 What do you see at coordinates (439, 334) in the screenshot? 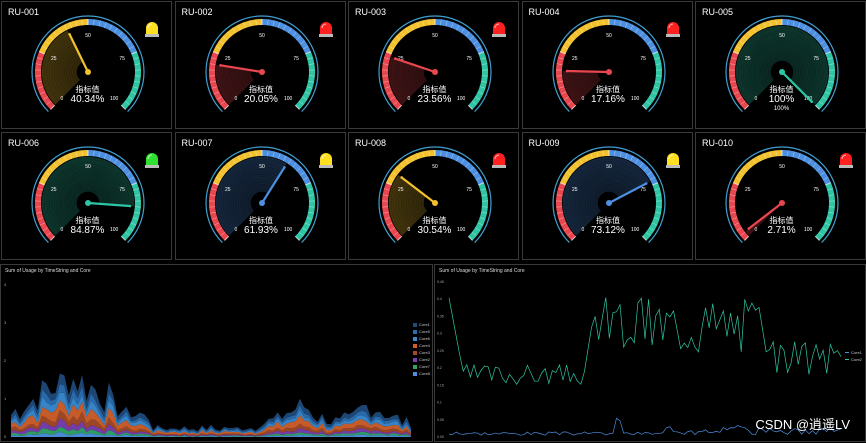
I see `line-y-tick: 0.3` at bounding box center [439, 334].